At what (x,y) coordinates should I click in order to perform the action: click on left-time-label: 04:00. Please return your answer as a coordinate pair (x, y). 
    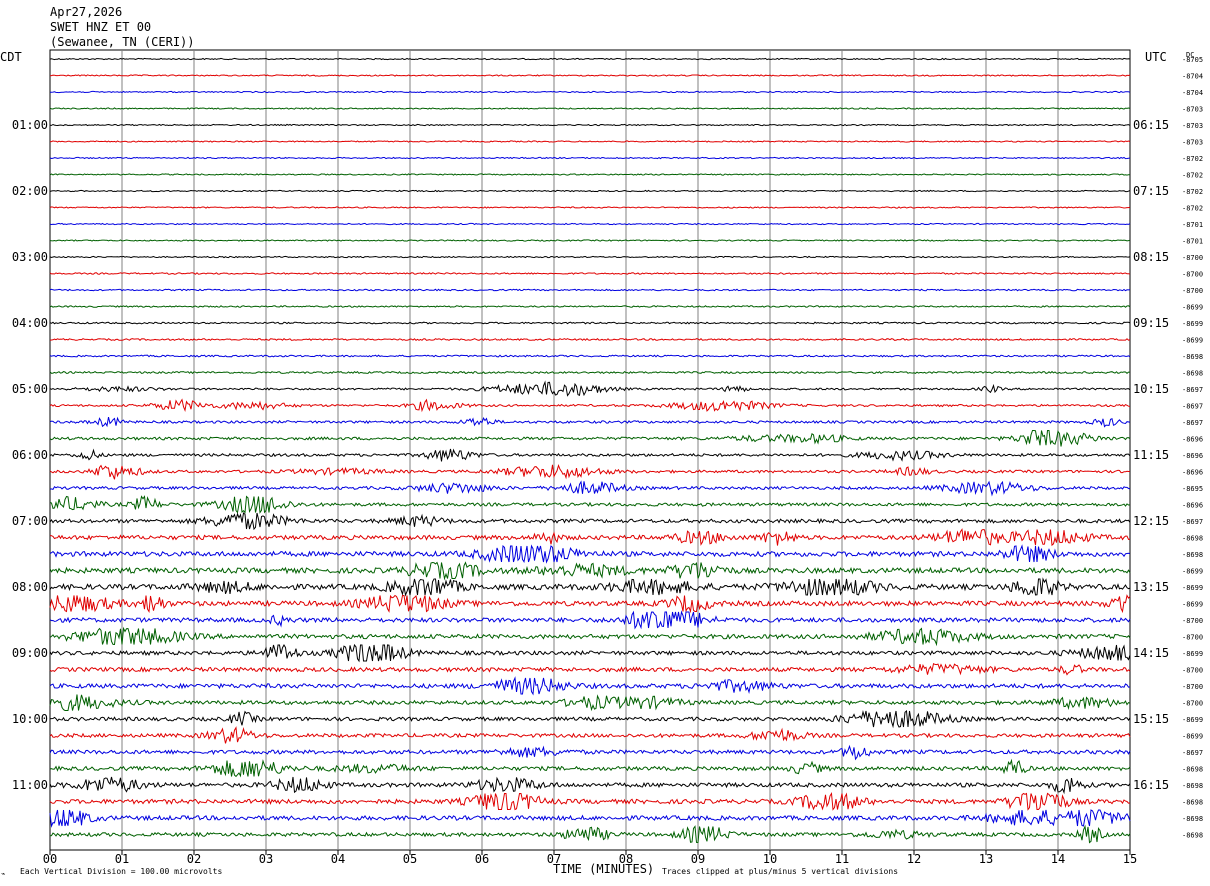
    Looking at the image, I should click on (30, 323).